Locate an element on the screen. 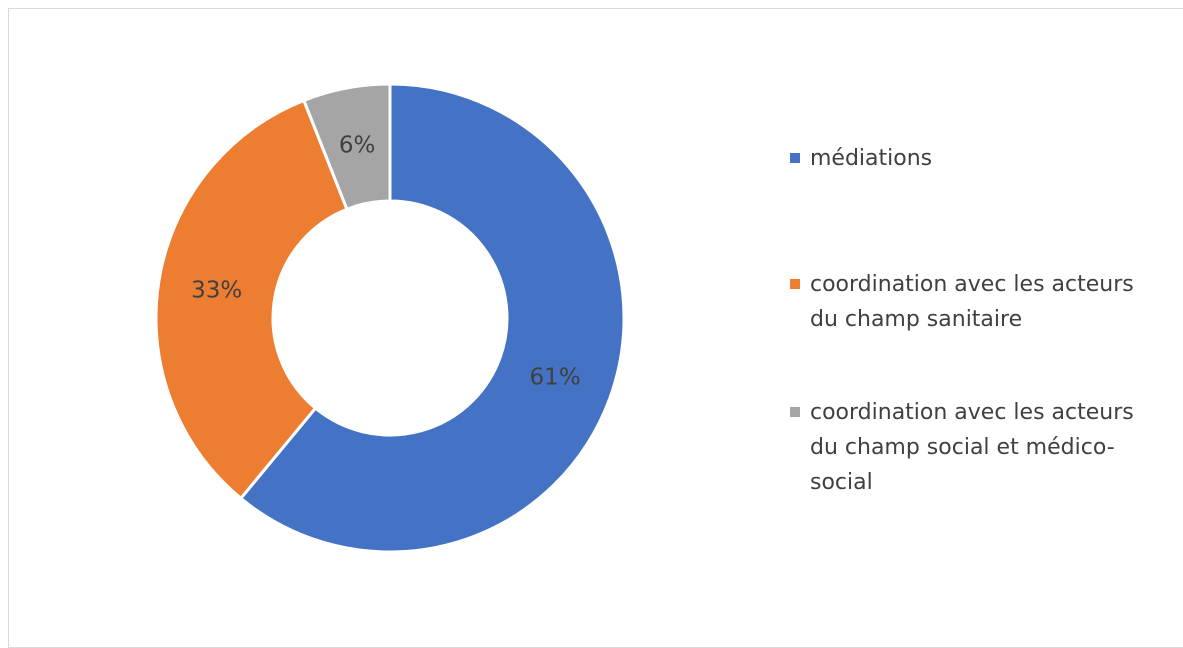  slice-label-coordination-sanitaire: 33% is located at coordinates (216, 291).